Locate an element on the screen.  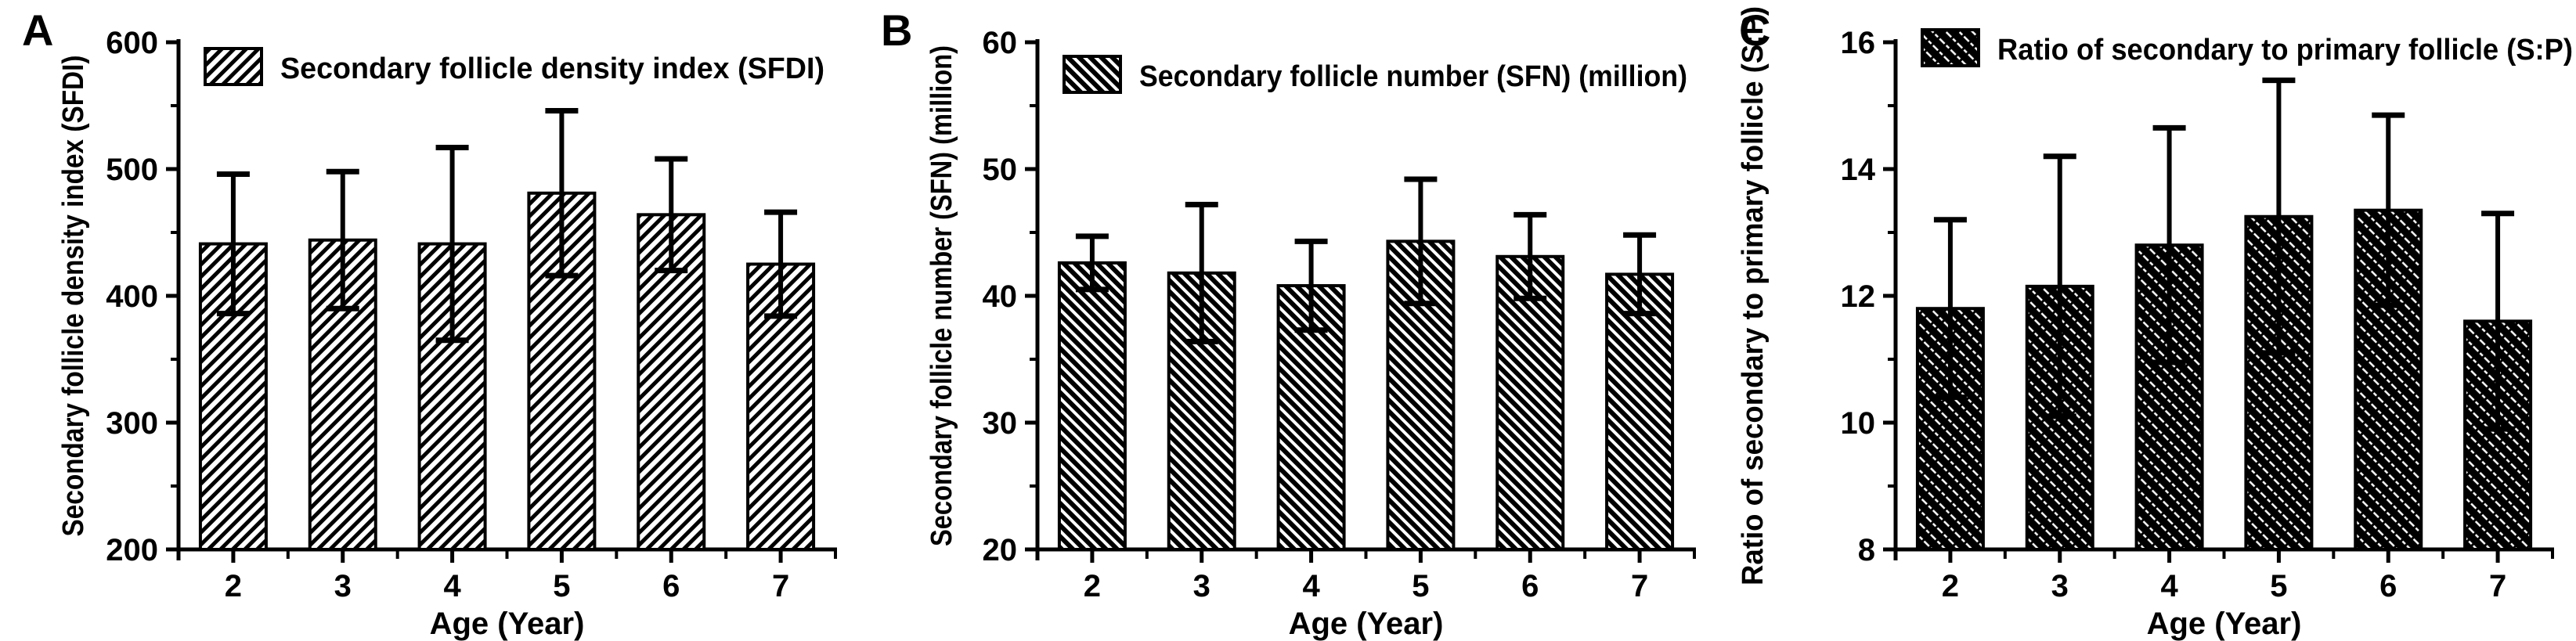
y-axis-ticks: 20 30 40 50 60 is located at coordinates (1010, 296).